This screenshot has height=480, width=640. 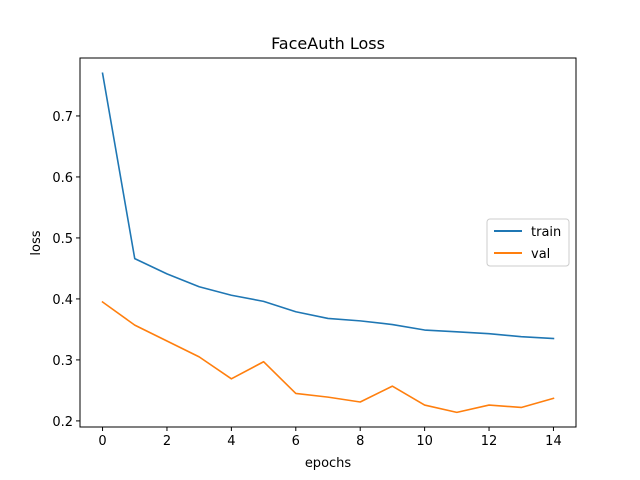 What do you see at coordinates (424, 441) in the screenshot?
I see `x-tick-label: 10` at bounding box center [424, 441].